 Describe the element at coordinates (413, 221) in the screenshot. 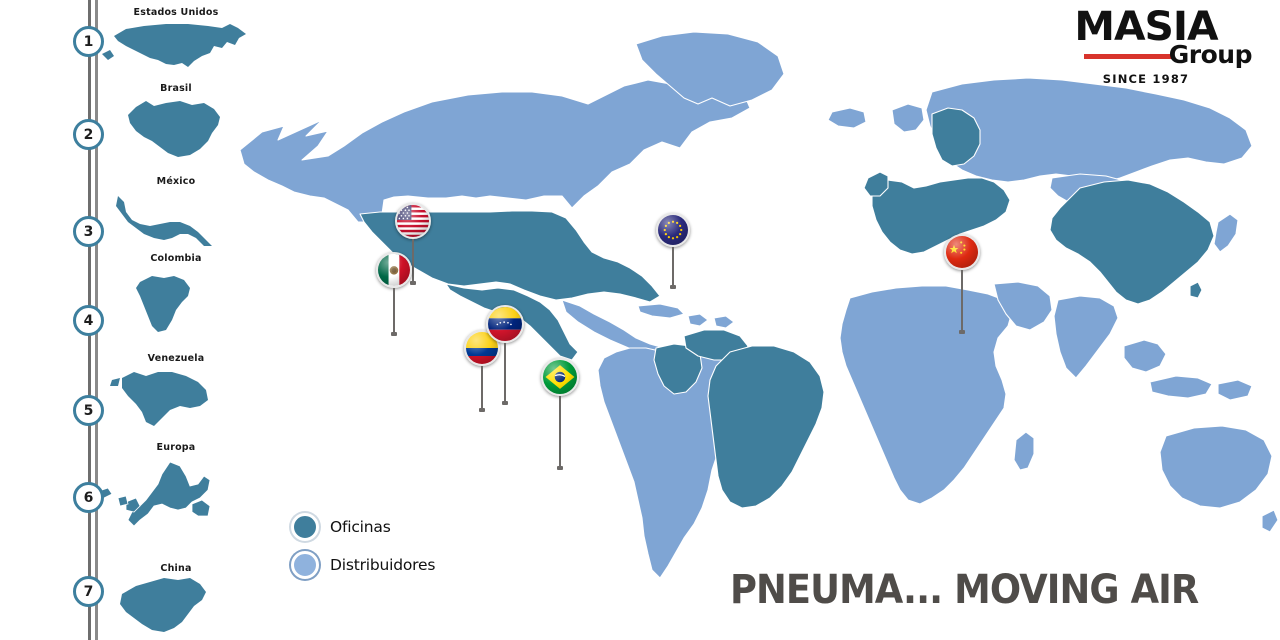

I see `us-flag-icon` at that location.